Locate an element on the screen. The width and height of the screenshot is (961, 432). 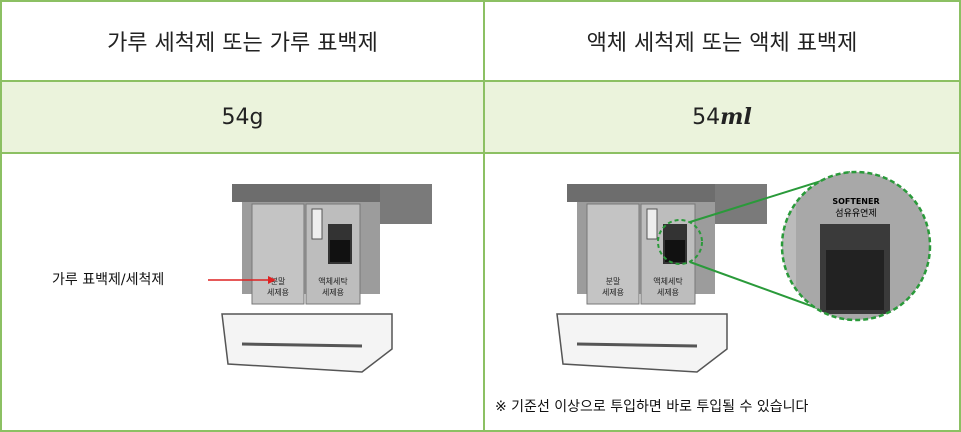
header-text: 액체 세척제 또는 액체 표백제 is located at coordinates (722, 43).